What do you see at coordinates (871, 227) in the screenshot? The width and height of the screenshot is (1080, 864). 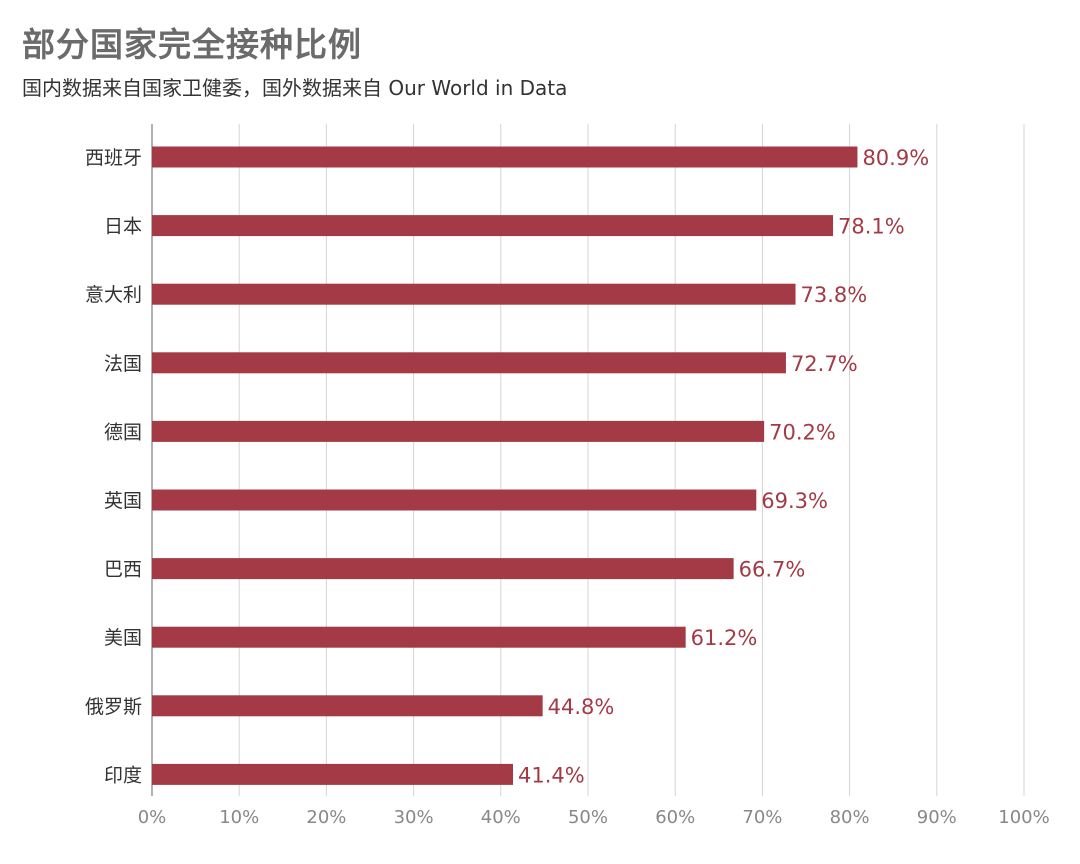 I see `value-label: 78.1%` at bounding box center [871, 227].